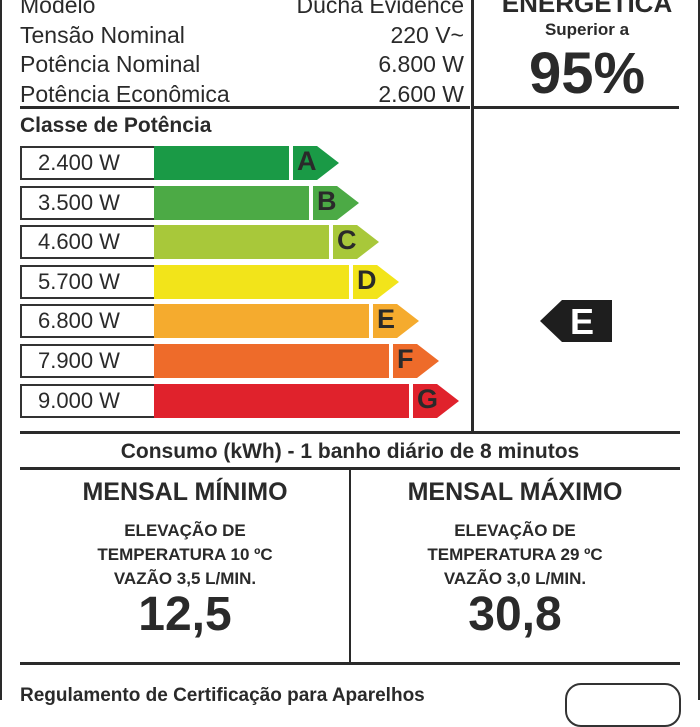  I want to click on monthly-min-value: 12,5, so click(185, 614).